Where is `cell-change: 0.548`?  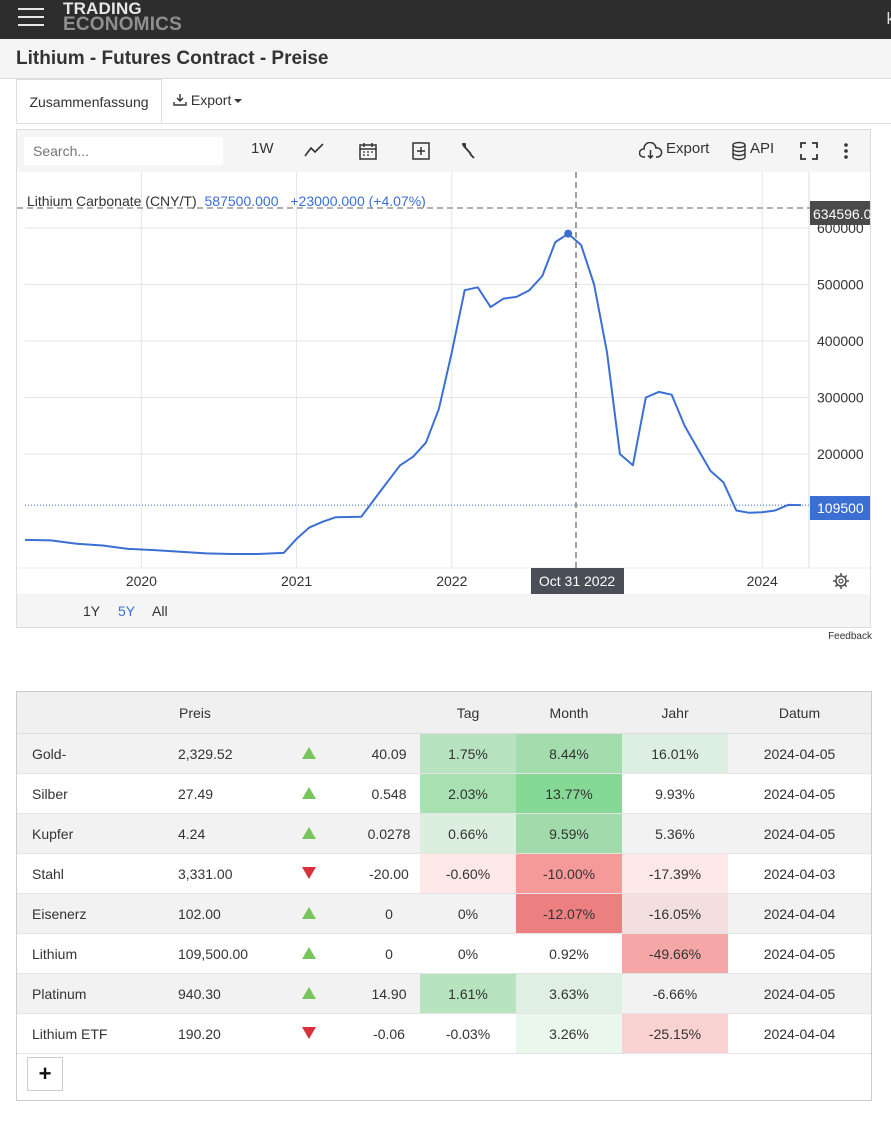
cell-change: 0.548 is located at coordinates (389, 793).